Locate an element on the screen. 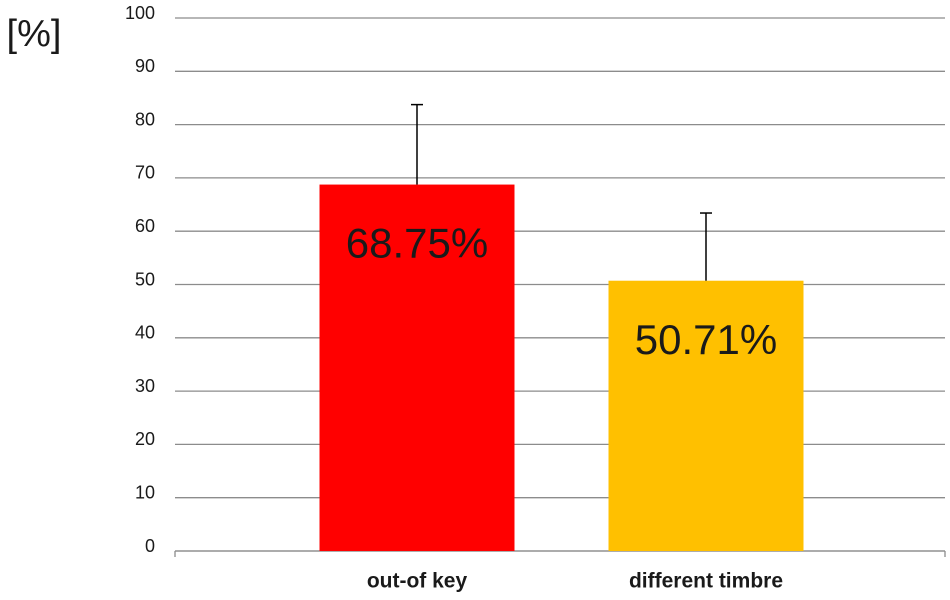 This screenshot has width=950, height=600. y-tick-label: 80 is located at coordinates (145, 119).